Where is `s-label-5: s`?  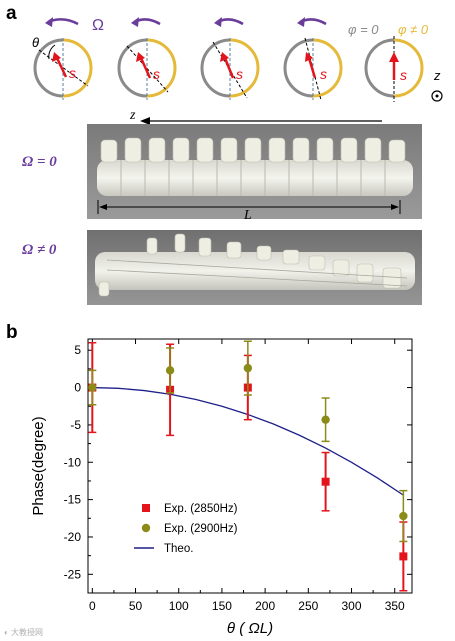 s-label-5: s is located at coordinates (403, 75).